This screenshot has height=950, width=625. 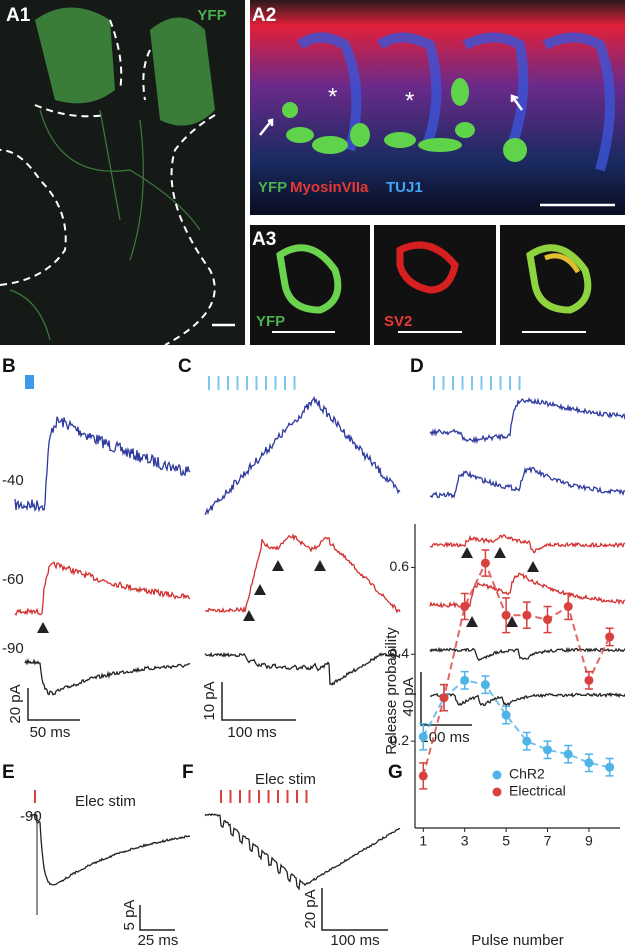 I want to click on panel-label: C, so click(x=185, y=366).